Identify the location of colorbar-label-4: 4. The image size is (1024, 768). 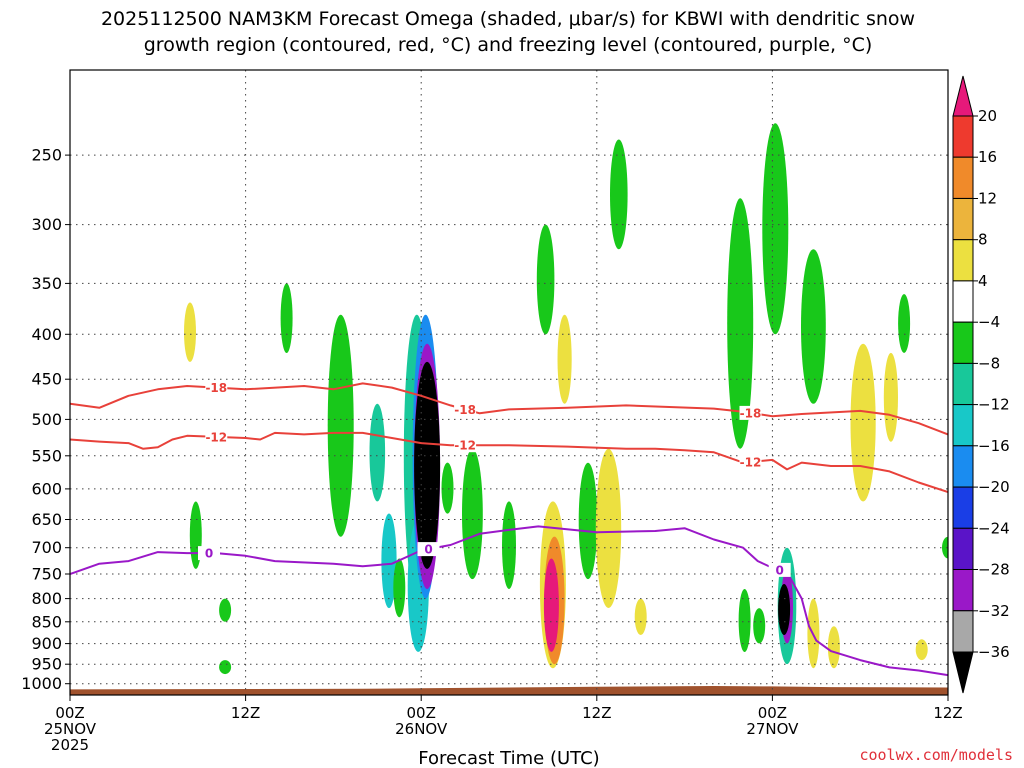
(983, 281).